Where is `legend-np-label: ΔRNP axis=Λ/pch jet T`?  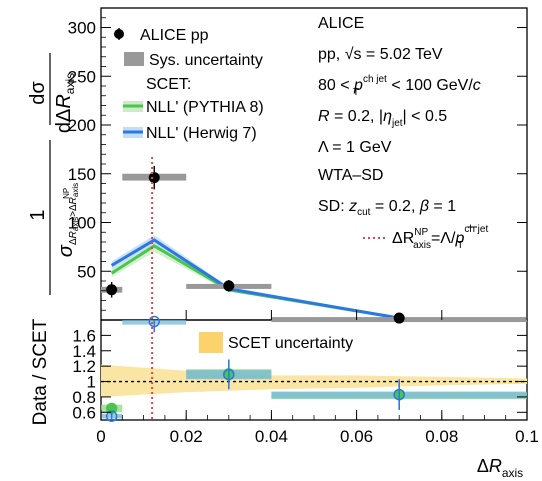 legend-np-label: ΔRNP axis=Λ/pch jet T is located at coordinates (440, 237).